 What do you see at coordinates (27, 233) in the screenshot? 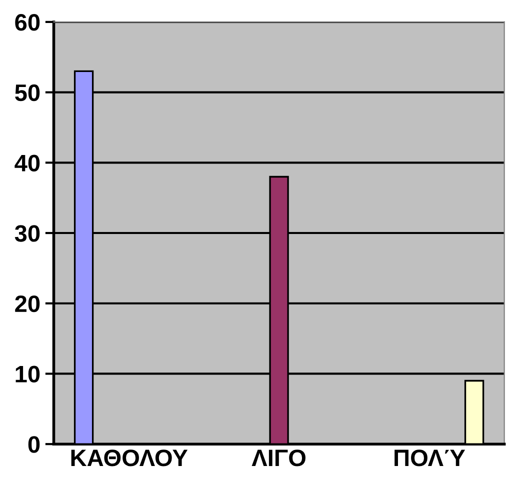
I see `y-tick-label: 30` at bounding box center [27, 233].